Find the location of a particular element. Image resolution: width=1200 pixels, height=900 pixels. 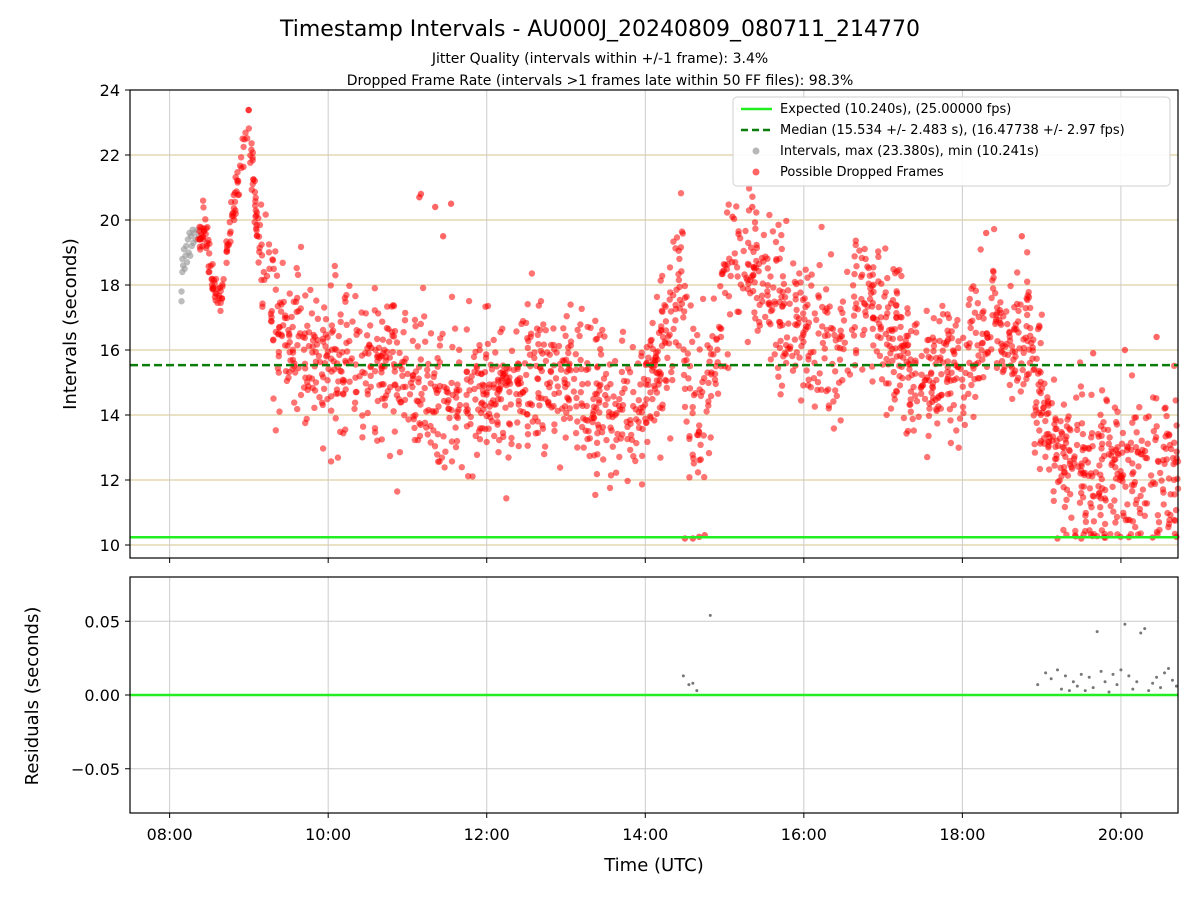

residuals-y-tick-label: 0.00 is located at coordinates (102, 695).